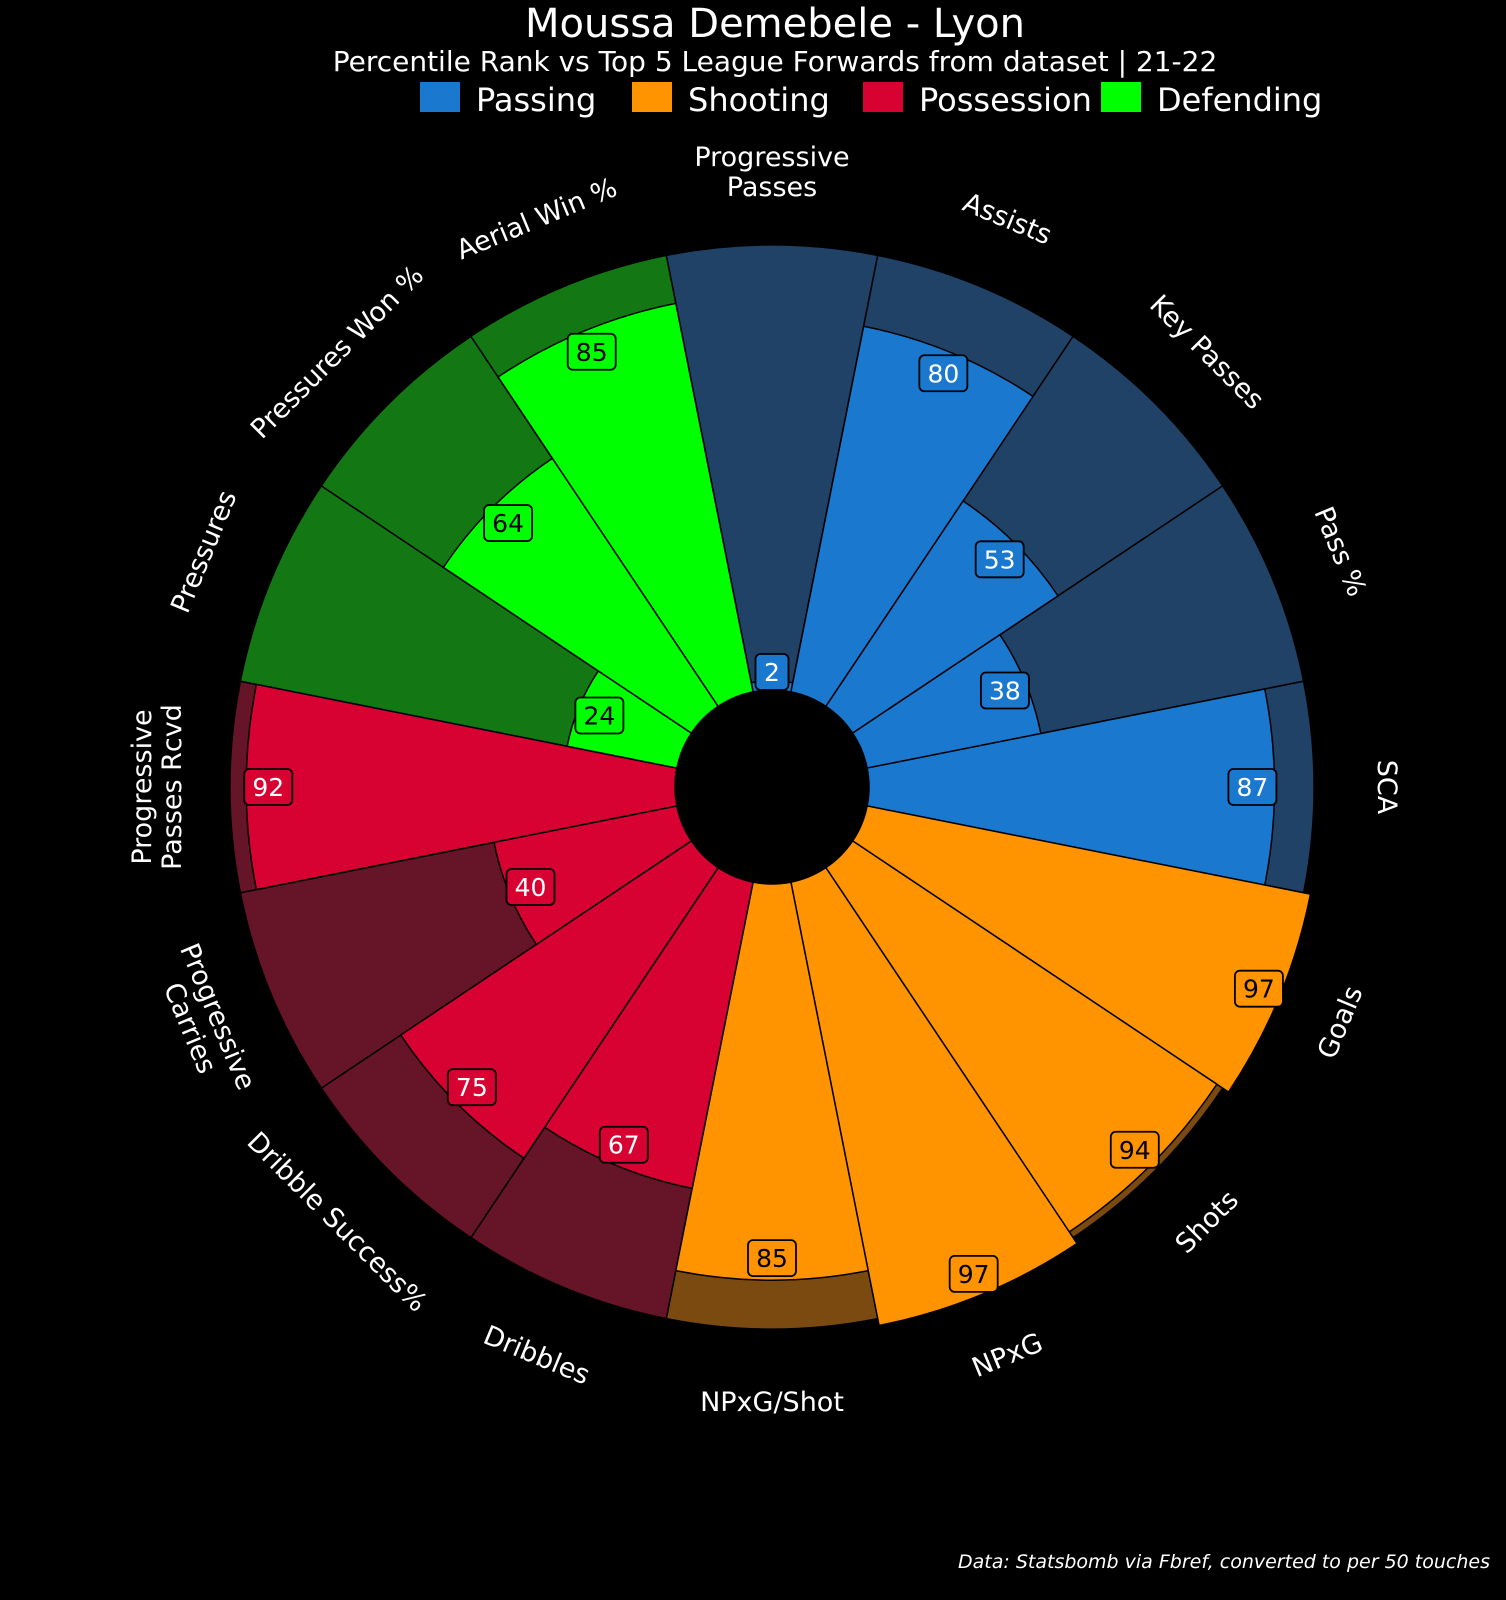 This screenshot has height=1600, width=1506. I want to click on value-label-npxg-shot: 85, so click(772, 1258).